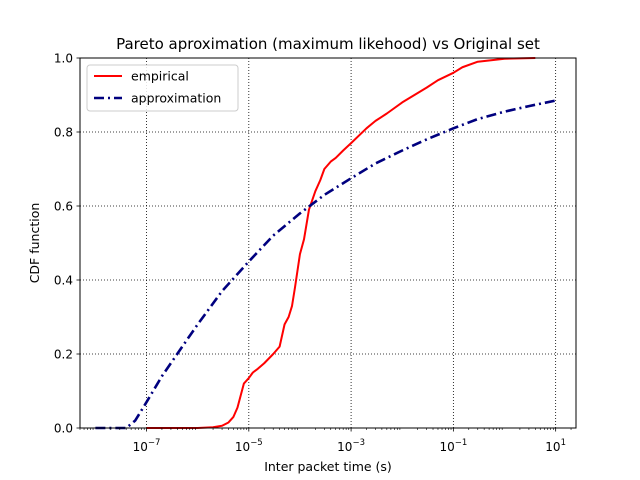 This screenshot has height=480, width=640. I want to click on legend-box, so click(162, 88).